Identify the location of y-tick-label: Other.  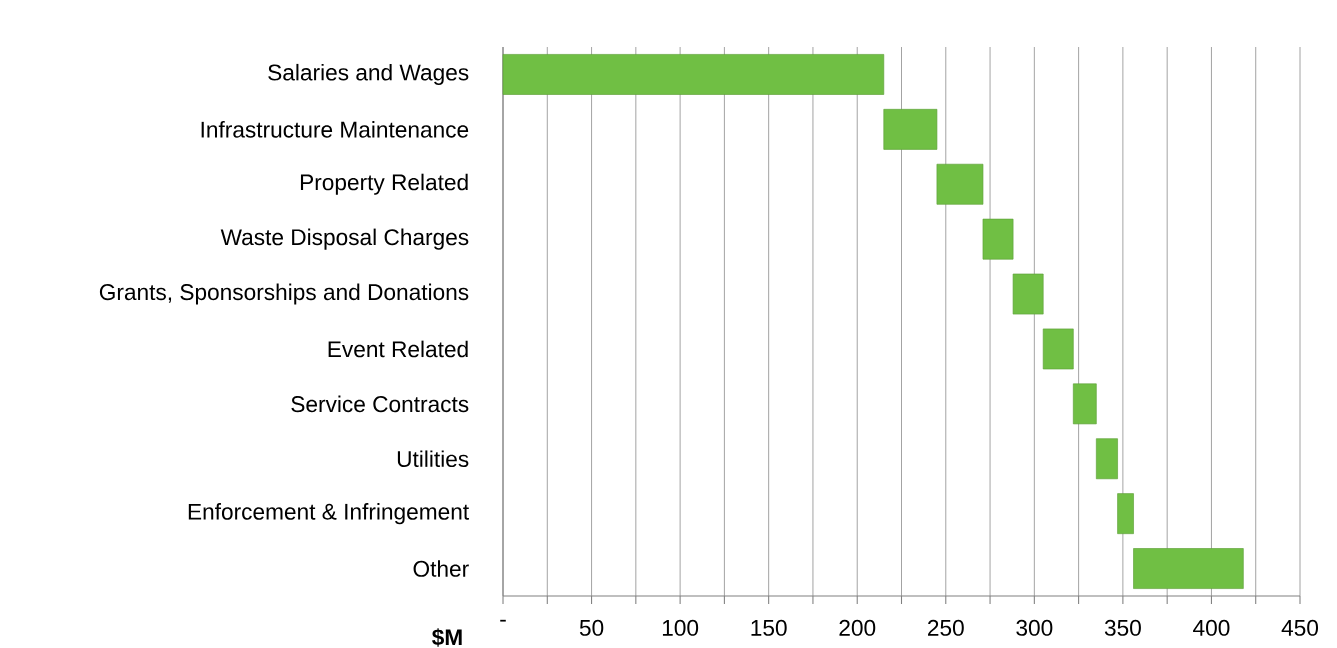
(441, 568).